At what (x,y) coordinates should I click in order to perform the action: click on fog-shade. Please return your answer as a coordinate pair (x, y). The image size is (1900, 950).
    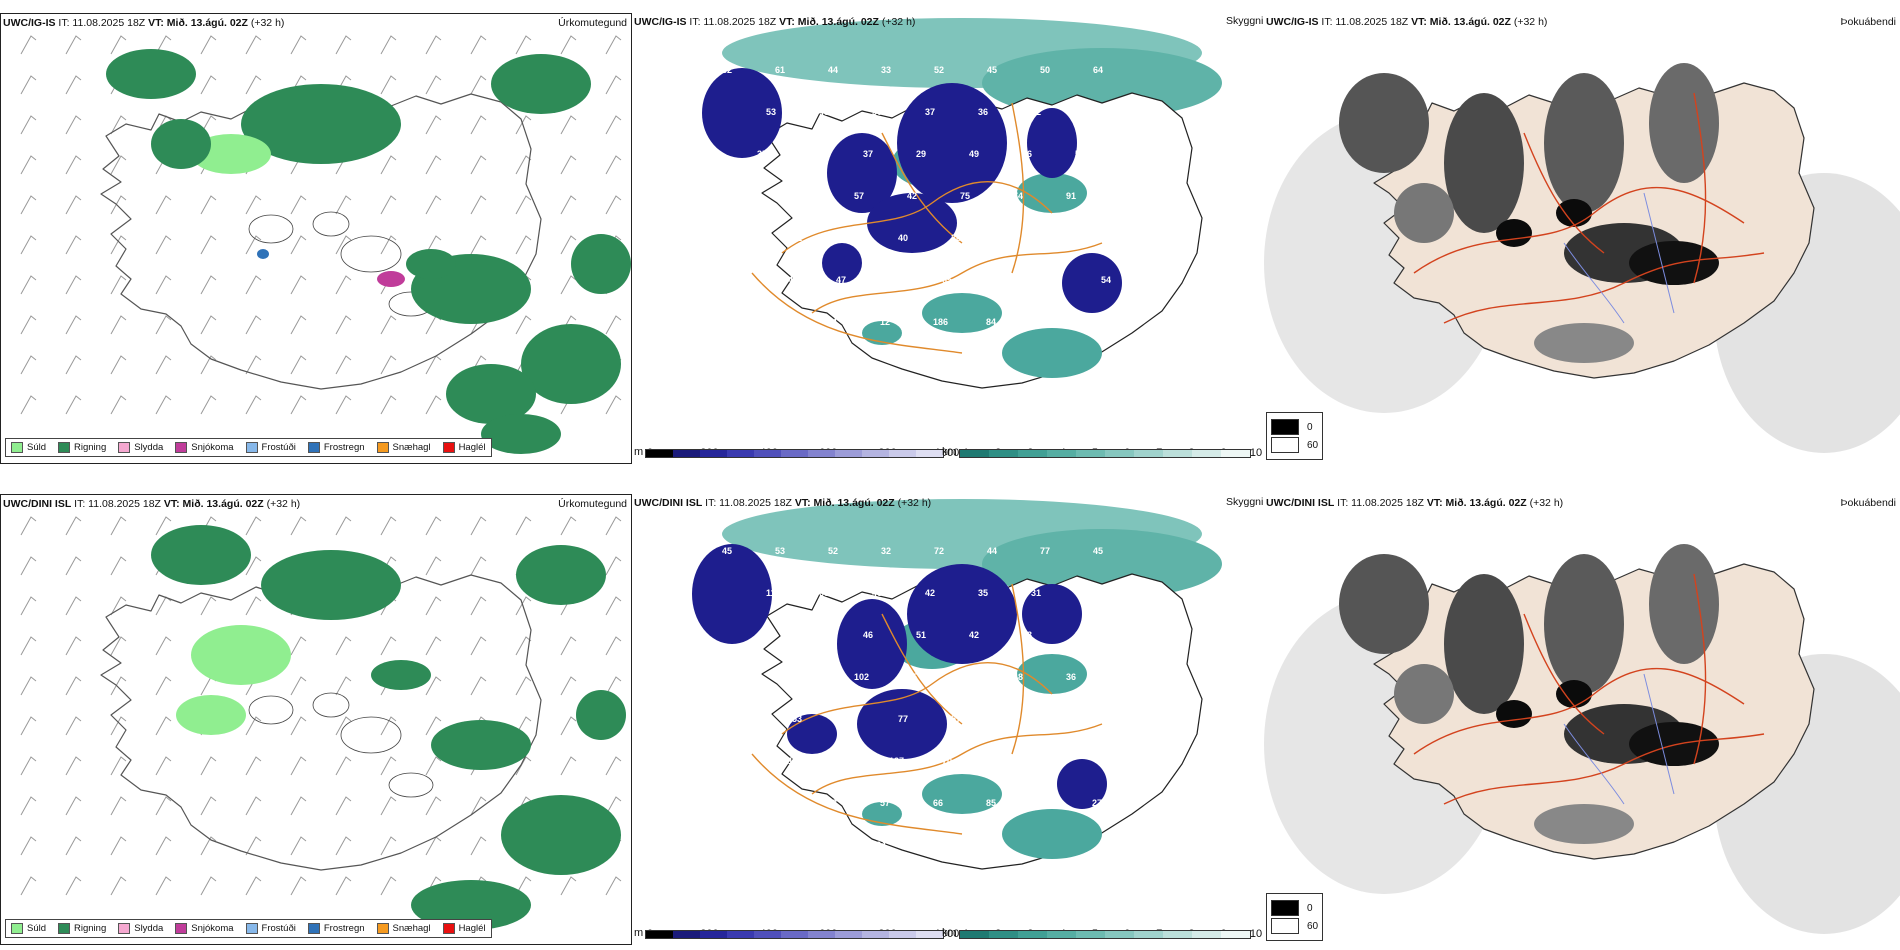
    Looking at the image, I should click on (1574, 213).